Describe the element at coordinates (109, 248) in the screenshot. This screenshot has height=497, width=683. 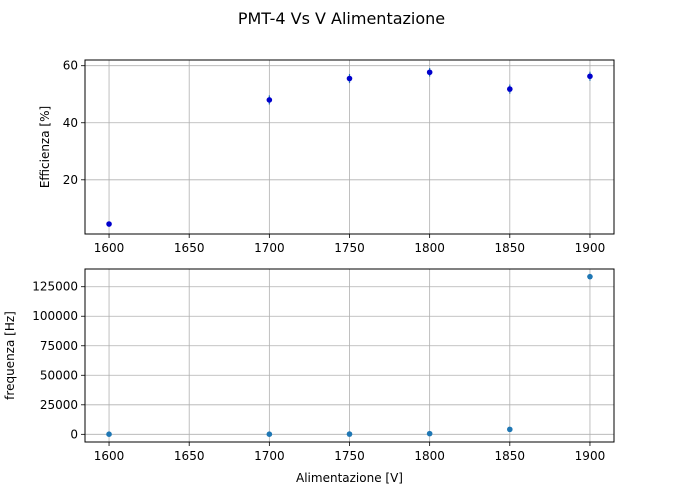
I see `efficiency-x-tick-label: 1600` at that location.